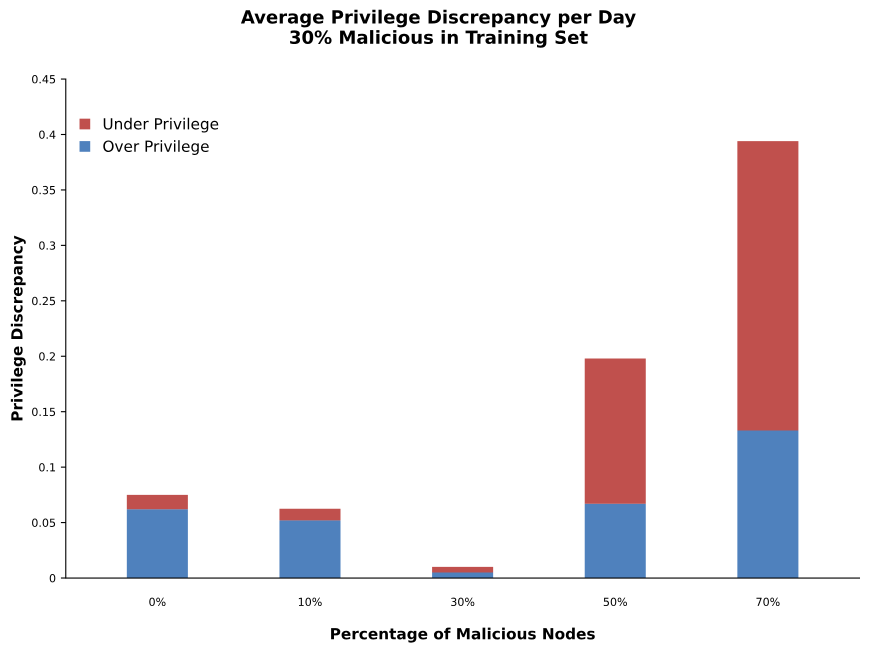  I want to click on x-tick-label: 30%, so click(462, 602).